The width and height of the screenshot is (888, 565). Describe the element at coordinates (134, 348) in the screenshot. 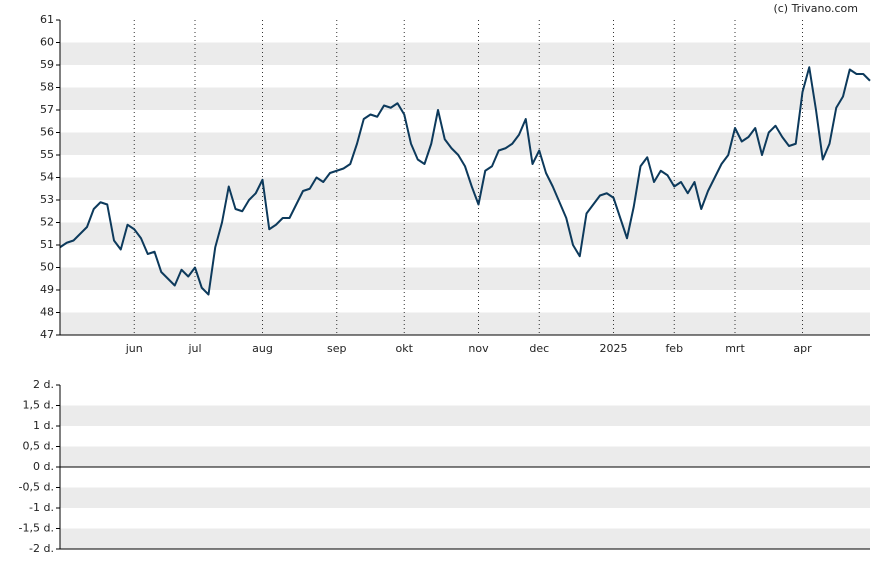

I see `x-tick-label: jun` at that location.